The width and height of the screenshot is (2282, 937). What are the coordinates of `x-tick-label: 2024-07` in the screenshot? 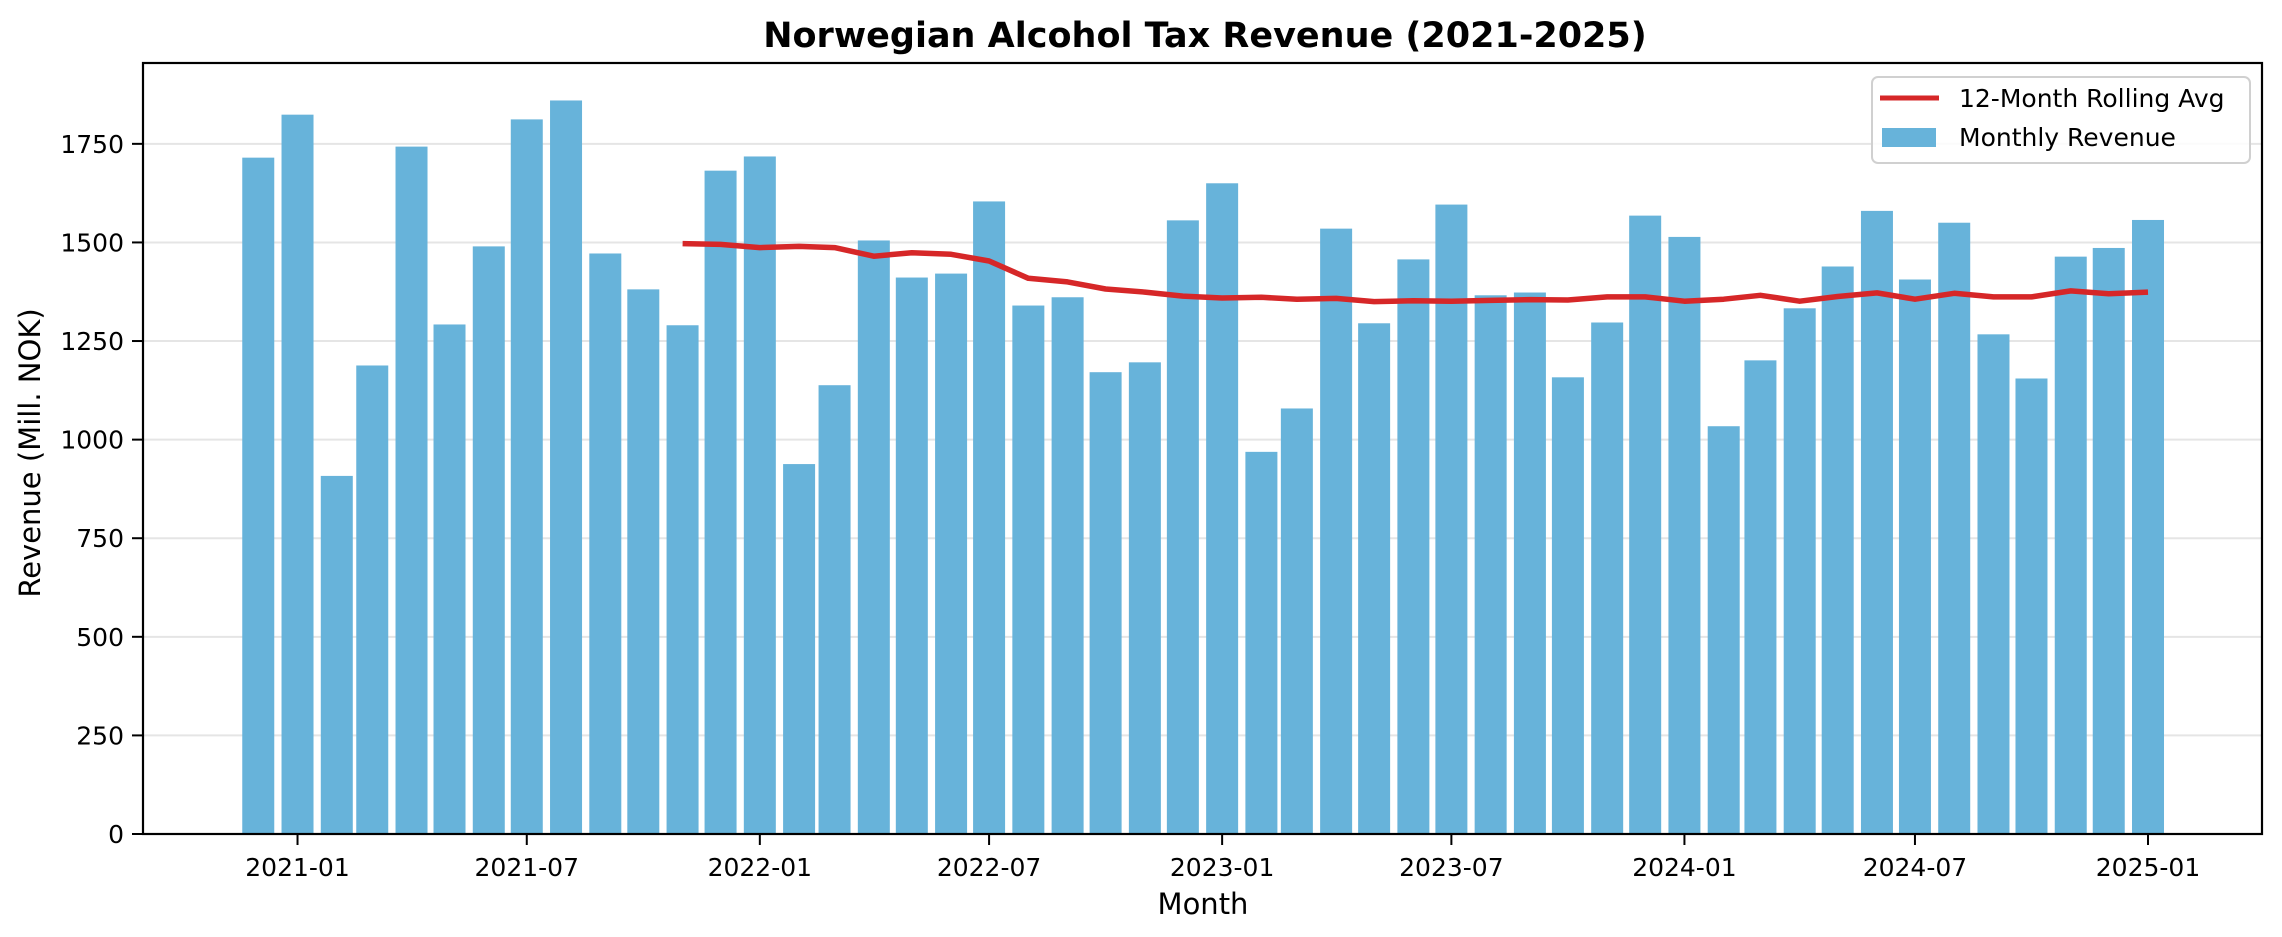 It's located at (1915, 867).